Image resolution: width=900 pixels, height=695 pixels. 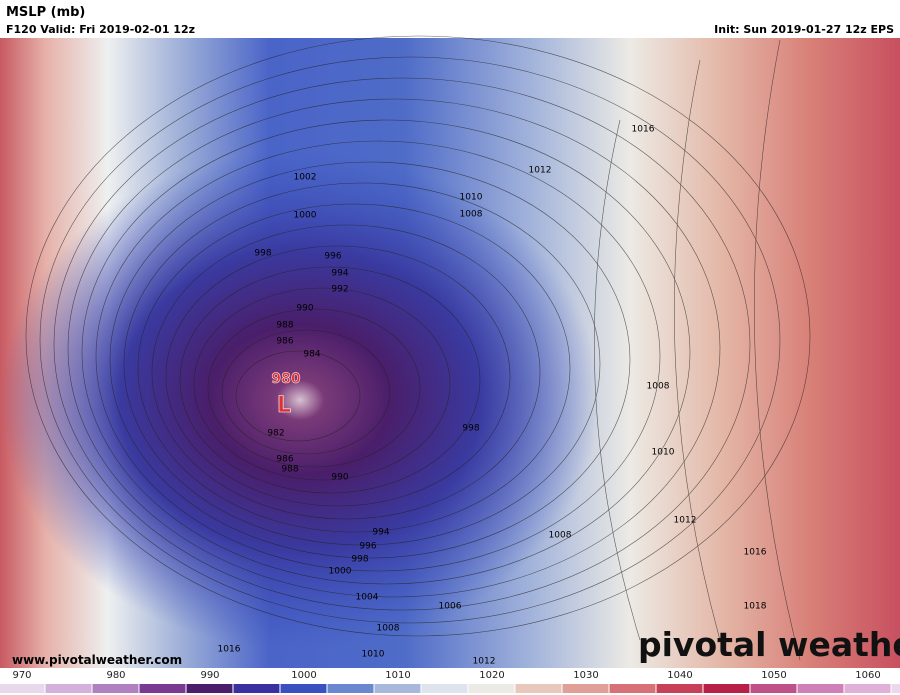 What do you see at coordinates (275, 434) in the screenshot?
I see `contour-label: 982` at bounding box center [275, 434].